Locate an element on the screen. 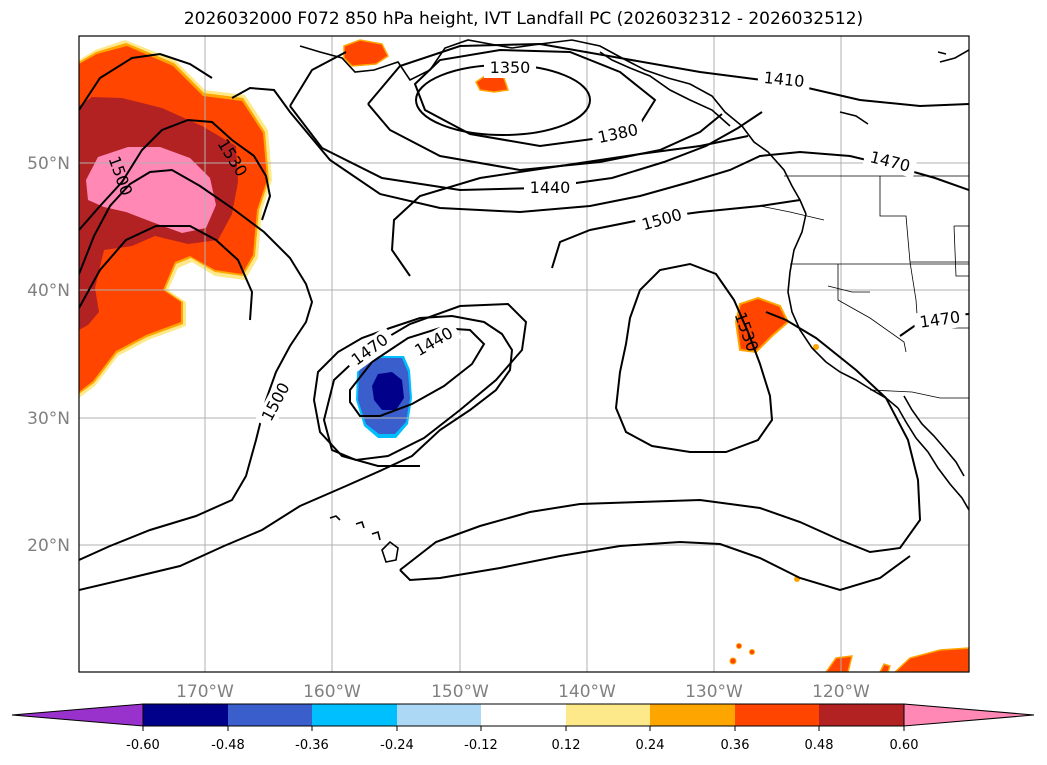 The image size is (1047, 765). contour-1500-ridge-b is located at coordinates (655, 566).